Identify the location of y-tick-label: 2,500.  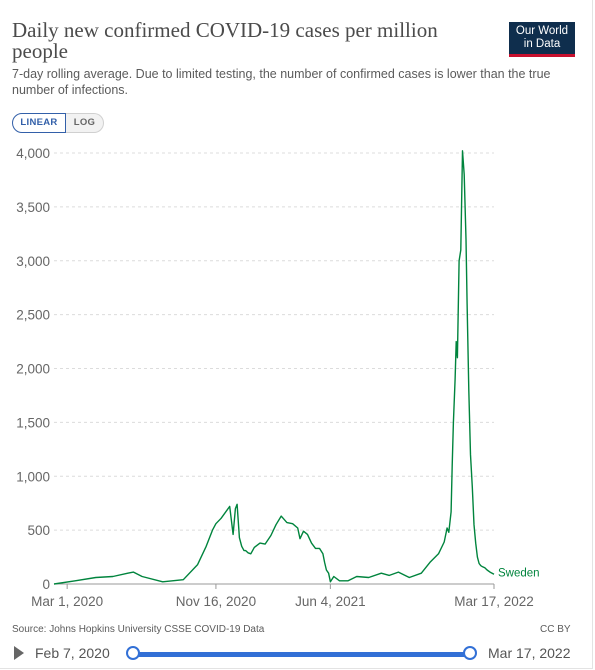
(33, 315).